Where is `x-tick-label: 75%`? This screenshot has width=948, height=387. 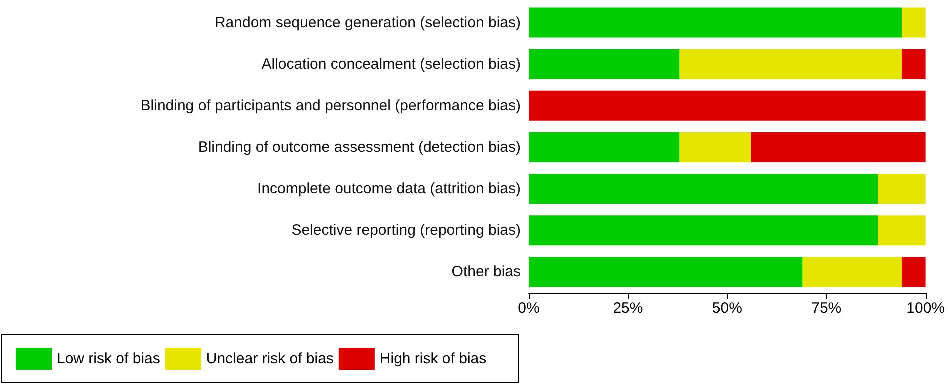
x-tick-label: 75% is located at coordinates (827, 308).